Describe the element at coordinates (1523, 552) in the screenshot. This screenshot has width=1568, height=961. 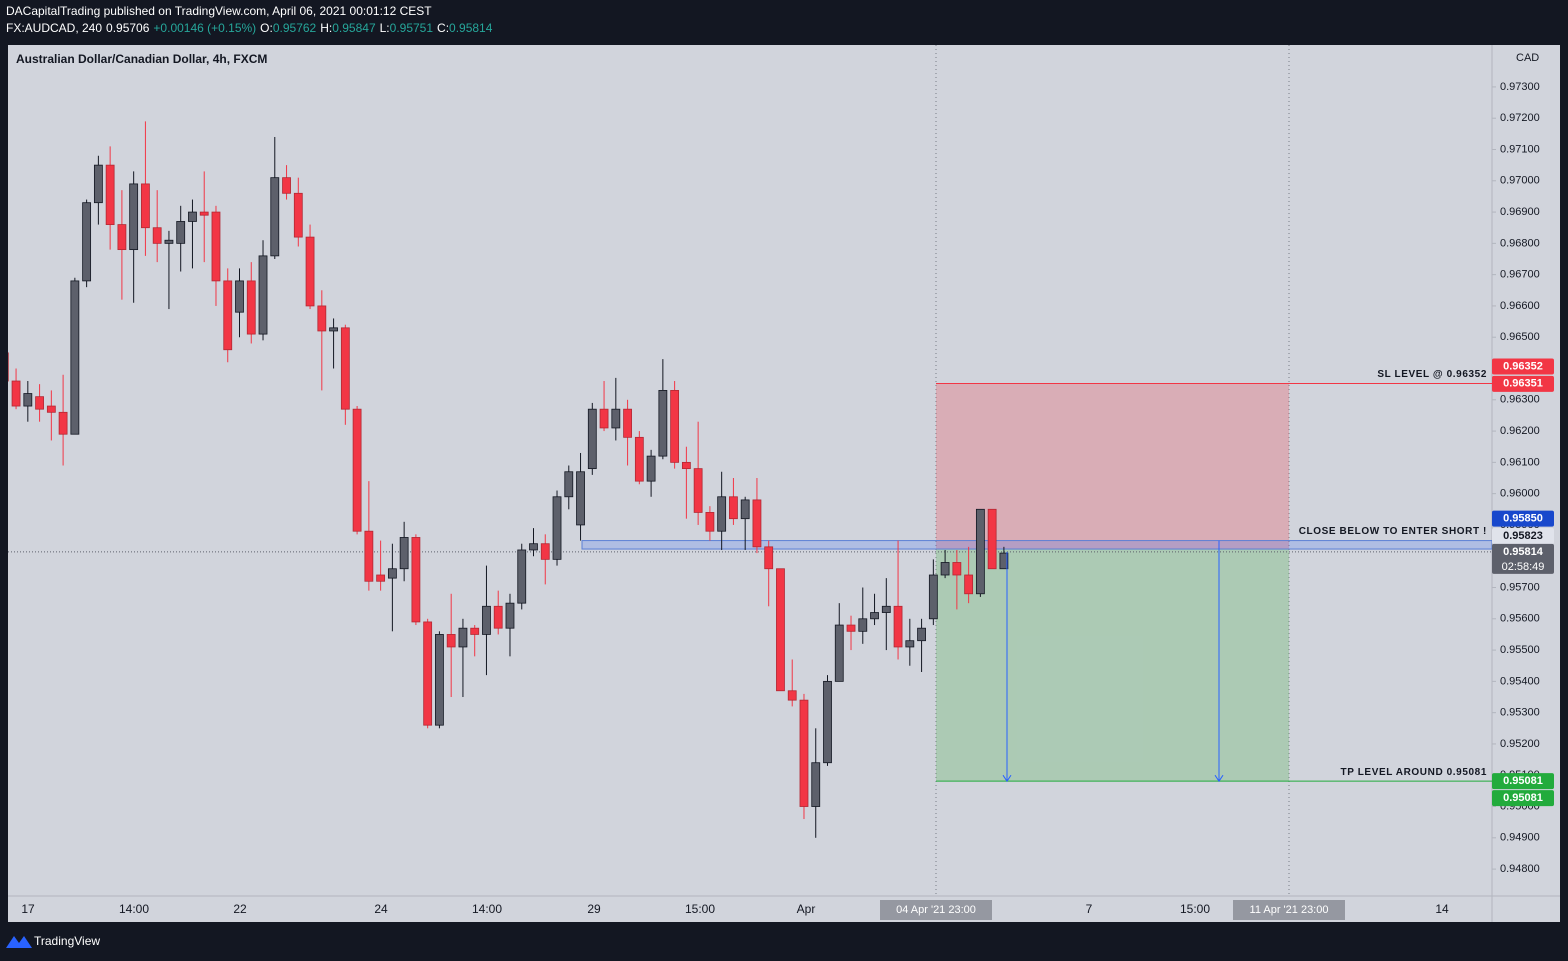
I see `price-tag-label: 0.95814` at that location.